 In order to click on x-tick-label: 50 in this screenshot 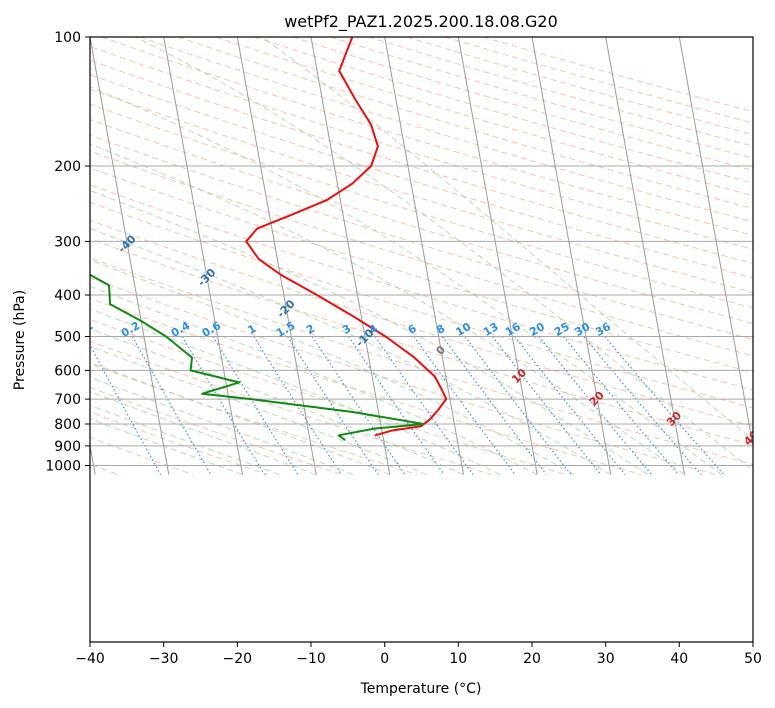, I will do `click(753, 659)`.